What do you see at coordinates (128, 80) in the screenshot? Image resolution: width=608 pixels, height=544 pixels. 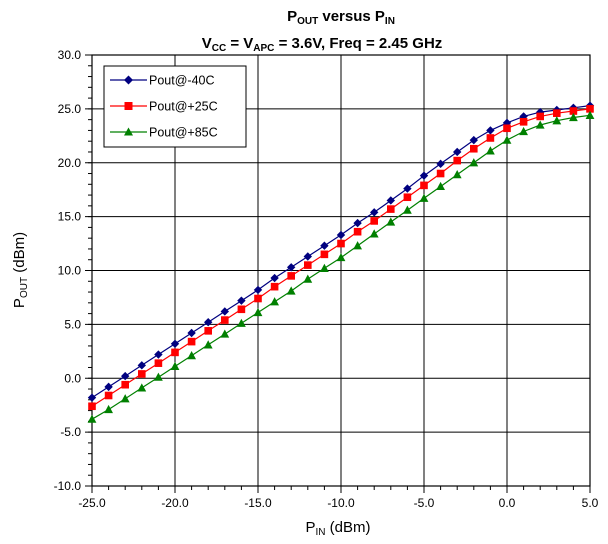 I see `diamond-marker-icon` at bounding box center [128, 80].